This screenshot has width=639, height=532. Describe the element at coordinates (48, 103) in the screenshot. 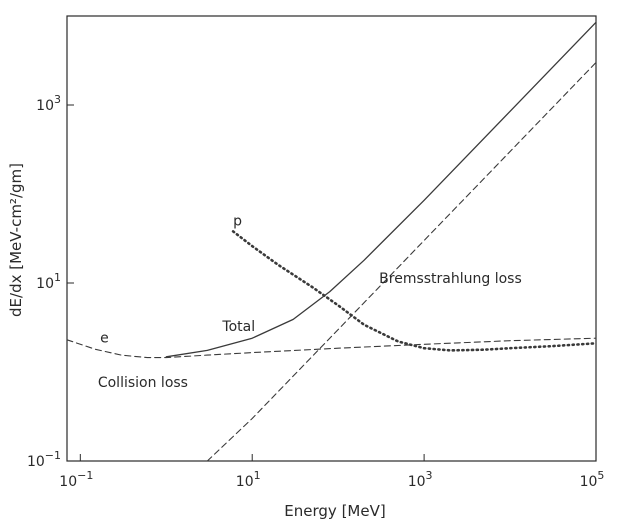

I see `y-tick-label: 10³` at that location.